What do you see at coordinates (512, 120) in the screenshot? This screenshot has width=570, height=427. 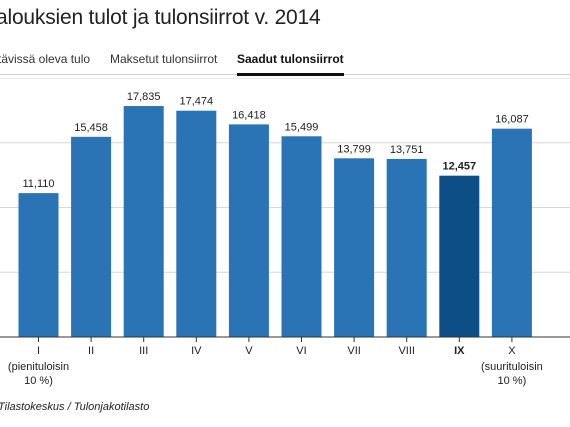 I see `data-label: 16,087` at bounding box center [512, 120].